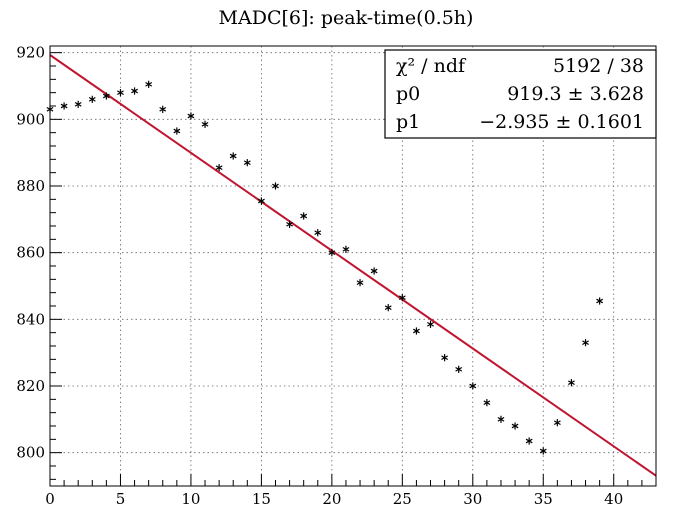 This screenshot has width=693, height=514. What do you see at coordinates (613, 499) in the screenshot?
I see `x-tick-label: 40` at bounding box center [613, 499].